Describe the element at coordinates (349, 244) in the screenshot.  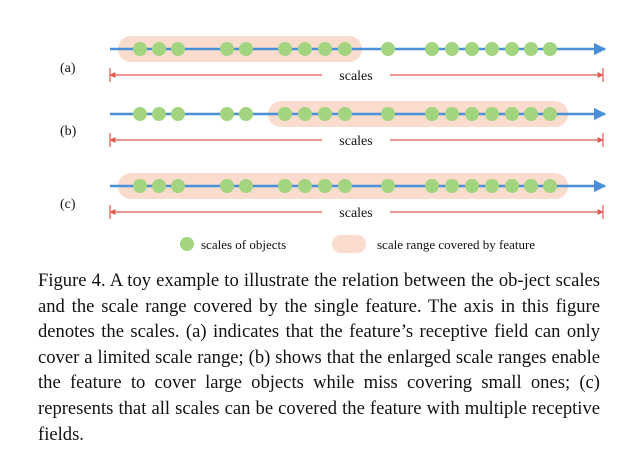
I see `legend-range-swatch` at that location.